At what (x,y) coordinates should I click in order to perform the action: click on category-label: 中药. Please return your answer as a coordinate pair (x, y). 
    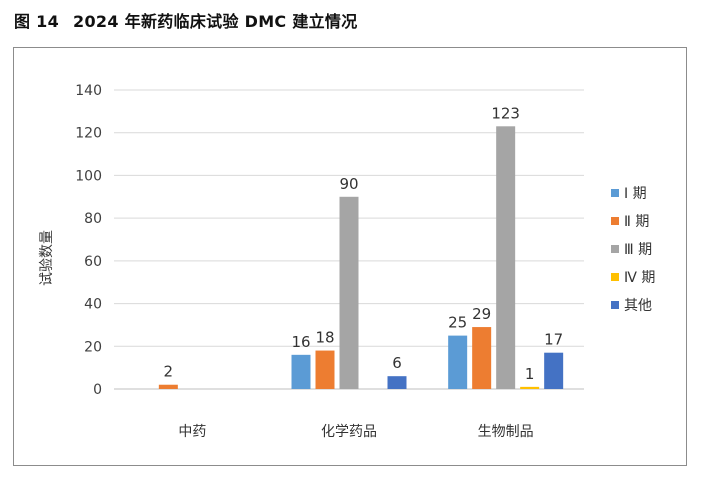
    Looking at the image, I should click on (192, 432).